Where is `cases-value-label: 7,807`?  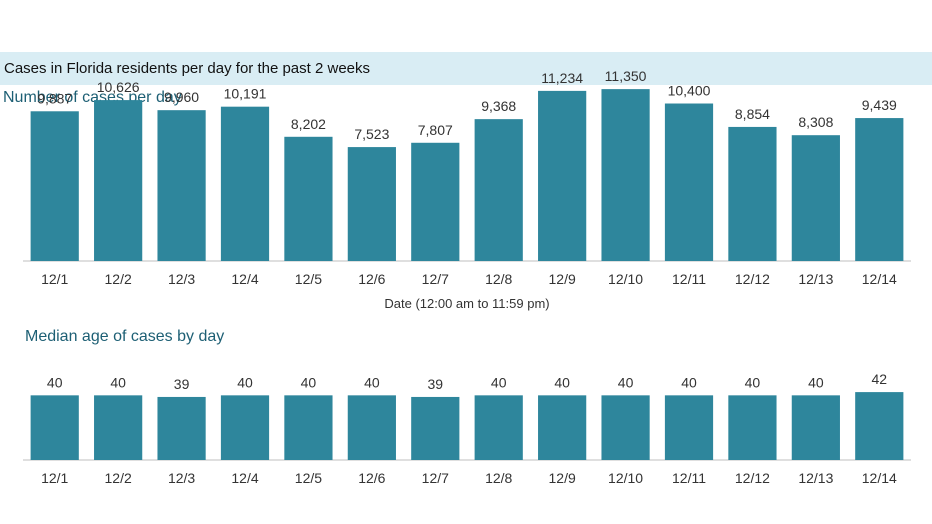 cases-value-label: 7,807 is located at coordinates (435, 130).